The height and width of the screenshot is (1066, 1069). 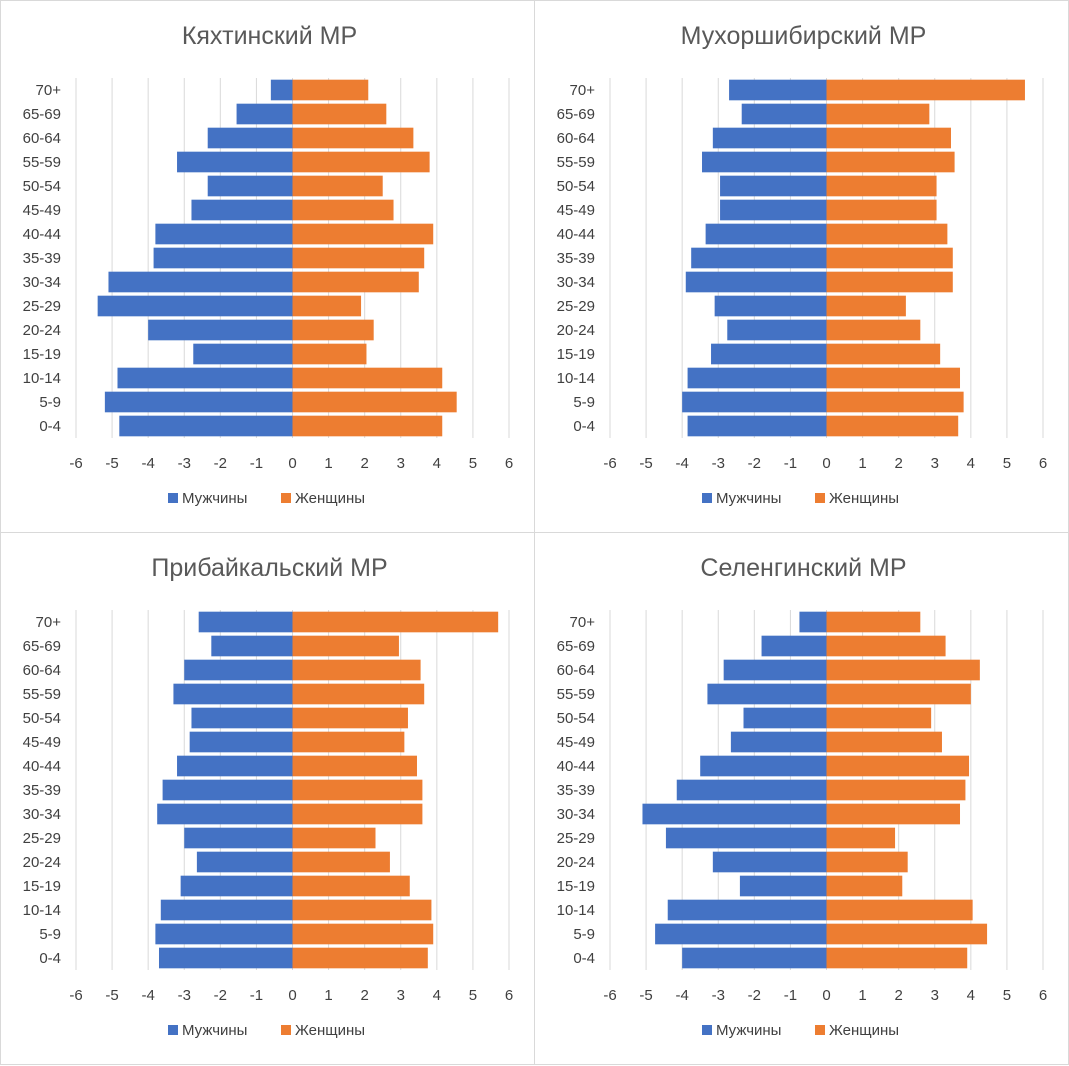 What do you see at coordinates (576, 282) in the screenshot?
I see `y-tick-label: 30-34` at bounding box center [576, 282].